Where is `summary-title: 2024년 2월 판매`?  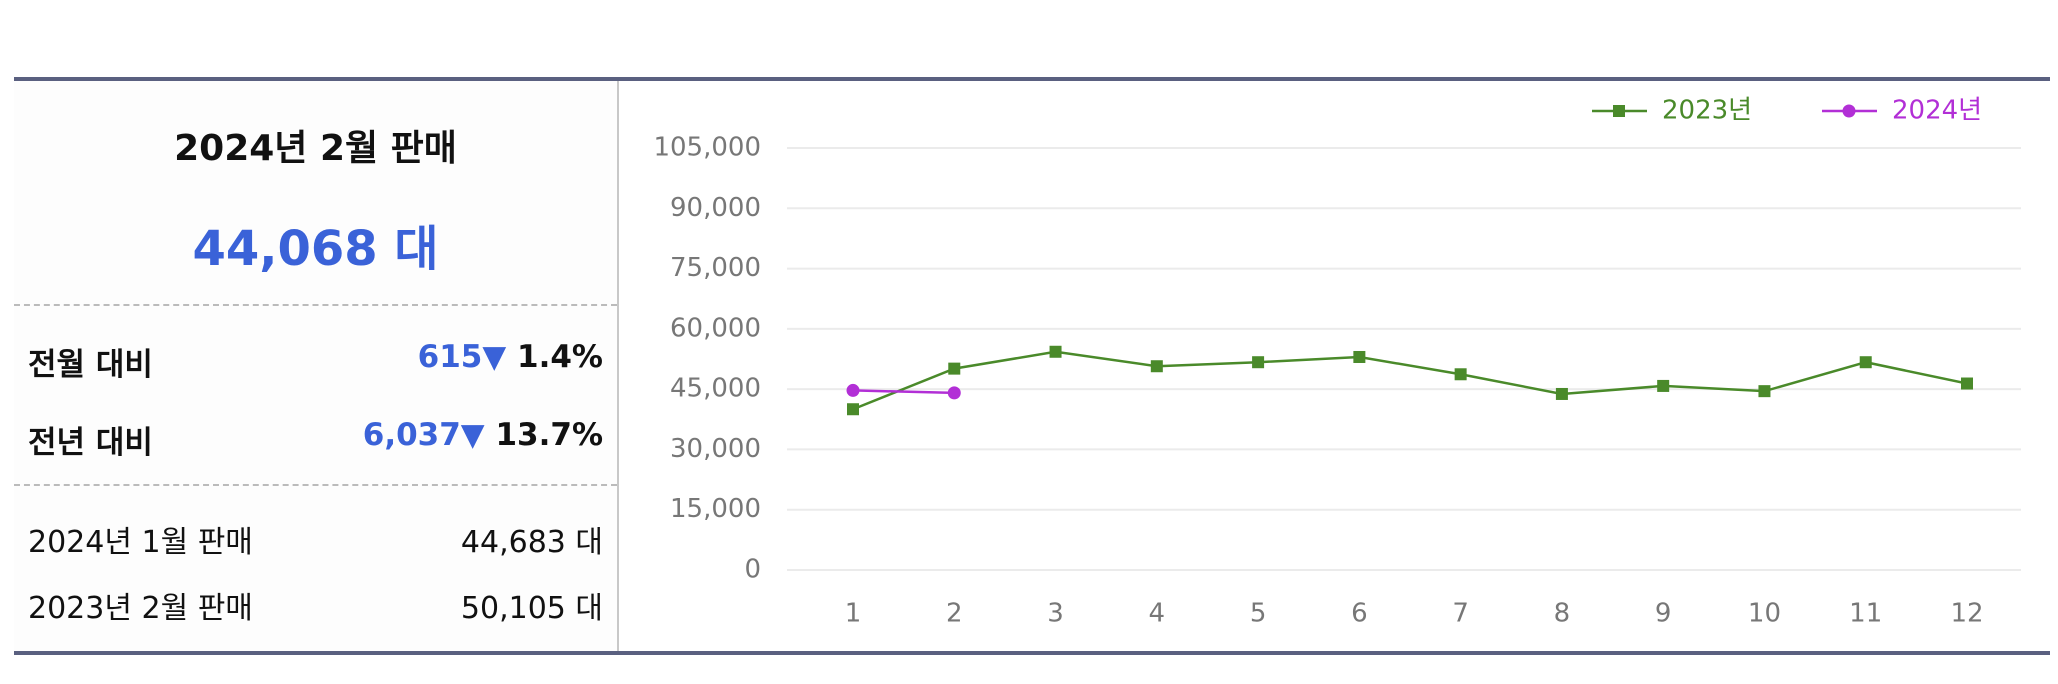 summary-title: 2024년 2월 판매 is located at coordinates (315, 148).